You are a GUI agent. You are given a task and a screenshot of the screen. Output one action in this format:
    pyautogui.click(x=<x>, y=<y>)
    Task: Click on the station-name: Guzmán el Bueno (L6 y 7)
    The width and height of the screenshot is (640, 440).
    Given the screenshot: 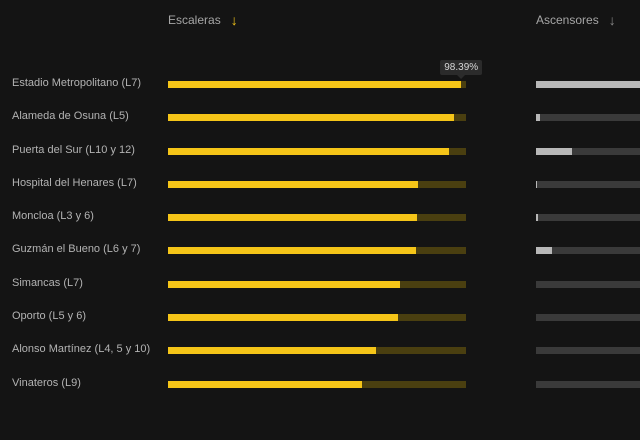 What is the action you would take?
    pyautogui.click(x=76, y=249)
    